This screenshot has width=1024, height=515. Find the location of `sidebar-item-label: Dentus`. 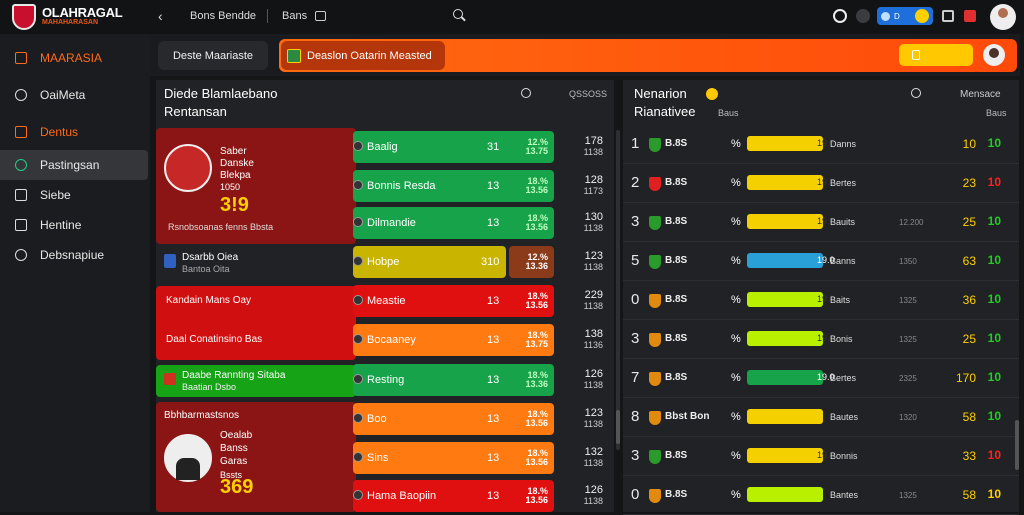

sidebar-item-label: Dentus is located at coordinates (59, 132).